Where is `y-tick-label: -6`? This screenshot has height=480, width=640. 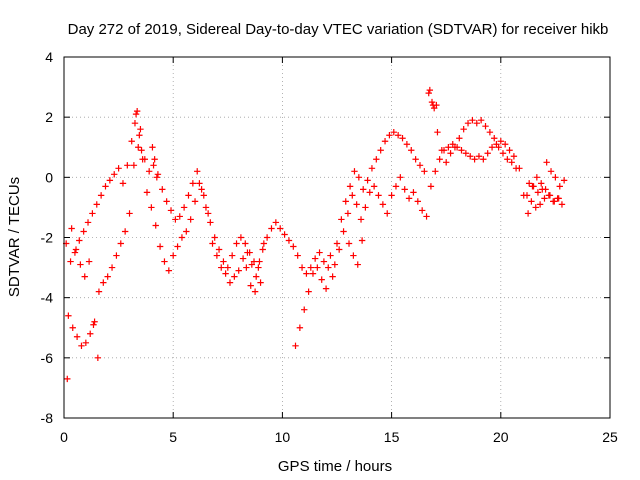
y-tick-label: -6 is located at coordinates (47, 358).